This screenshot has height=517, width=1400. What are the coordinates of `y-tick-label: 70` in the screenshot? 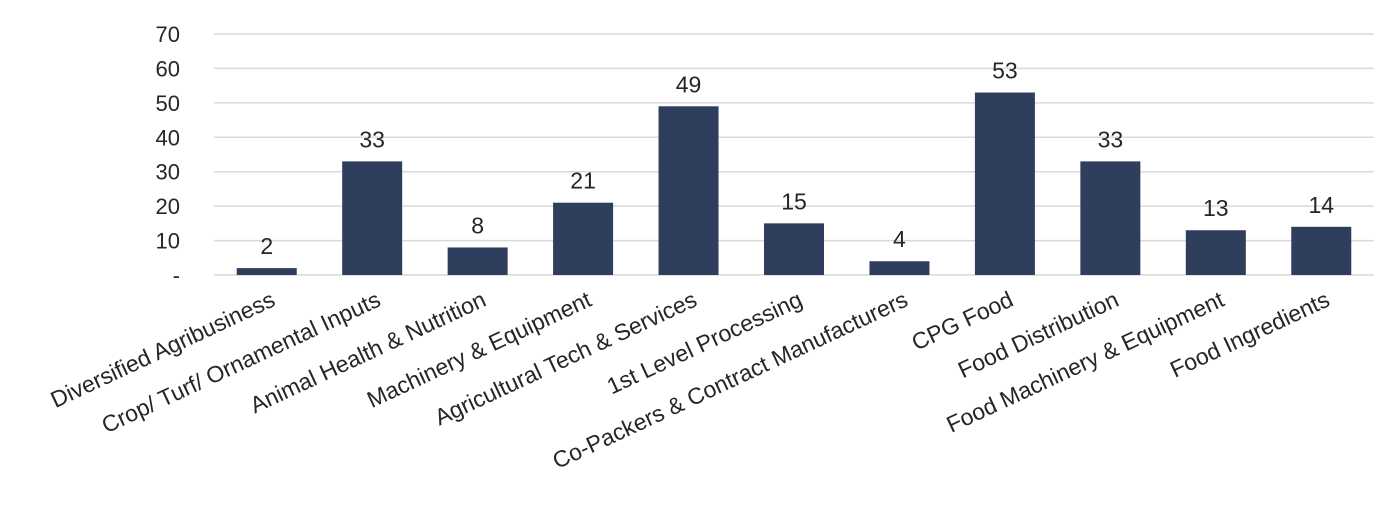 It's located at (168, 34).